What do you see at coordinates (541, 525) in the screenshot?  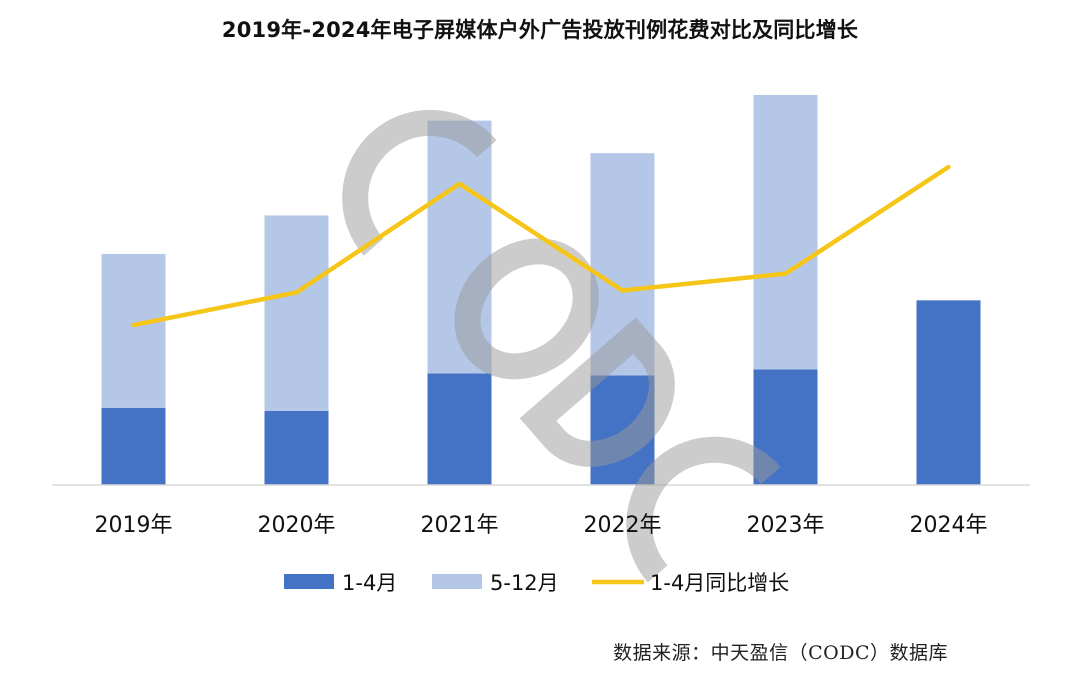 I see `x-axis-tick-labels: 2019年 2020年 2021年 2022年 2023年 2024年` at bounding box center [541, 525].